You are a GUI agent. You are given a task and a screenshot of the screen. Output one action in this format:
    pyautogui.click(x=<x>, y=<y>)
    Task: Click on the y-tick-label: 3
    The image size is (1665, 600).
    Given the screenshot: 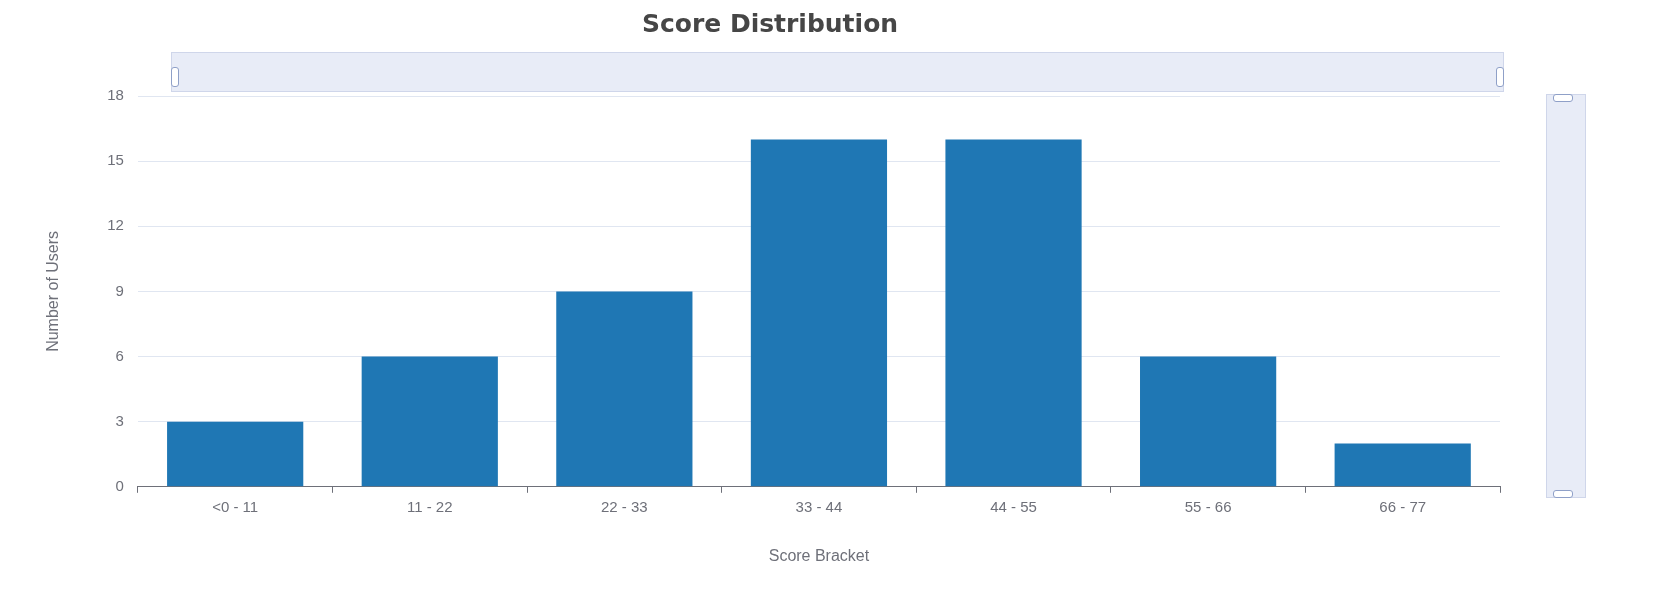 What is the action you would take?
    pyautogui.click(x=119, y=420)
    